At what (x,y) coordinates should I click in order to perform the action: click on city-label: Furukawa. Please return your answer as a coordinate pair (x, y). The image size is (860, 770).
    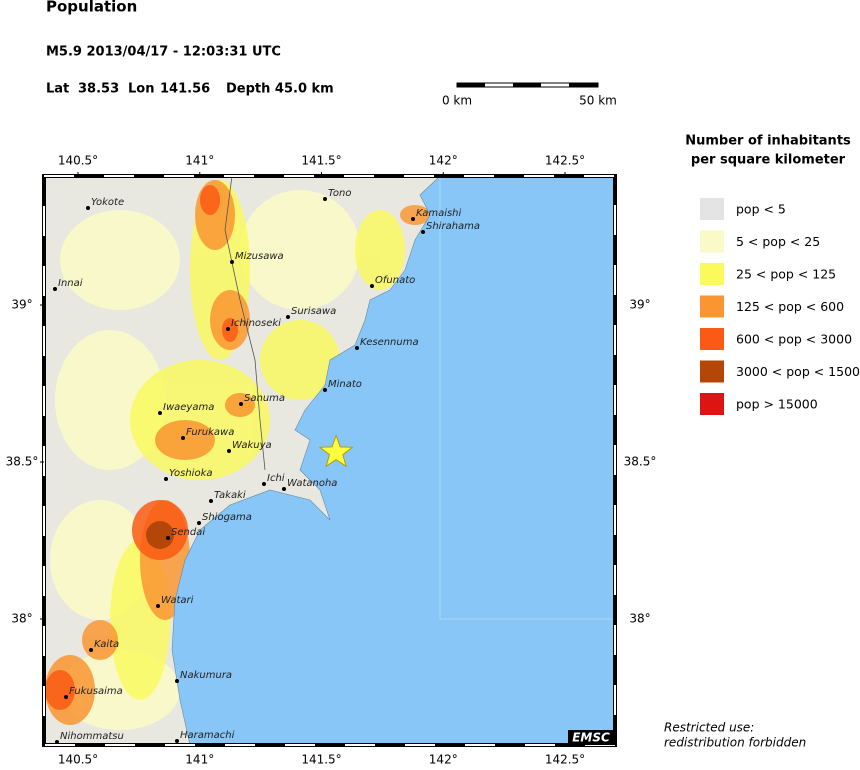
    Looking at the image, I should click on (210, 432).